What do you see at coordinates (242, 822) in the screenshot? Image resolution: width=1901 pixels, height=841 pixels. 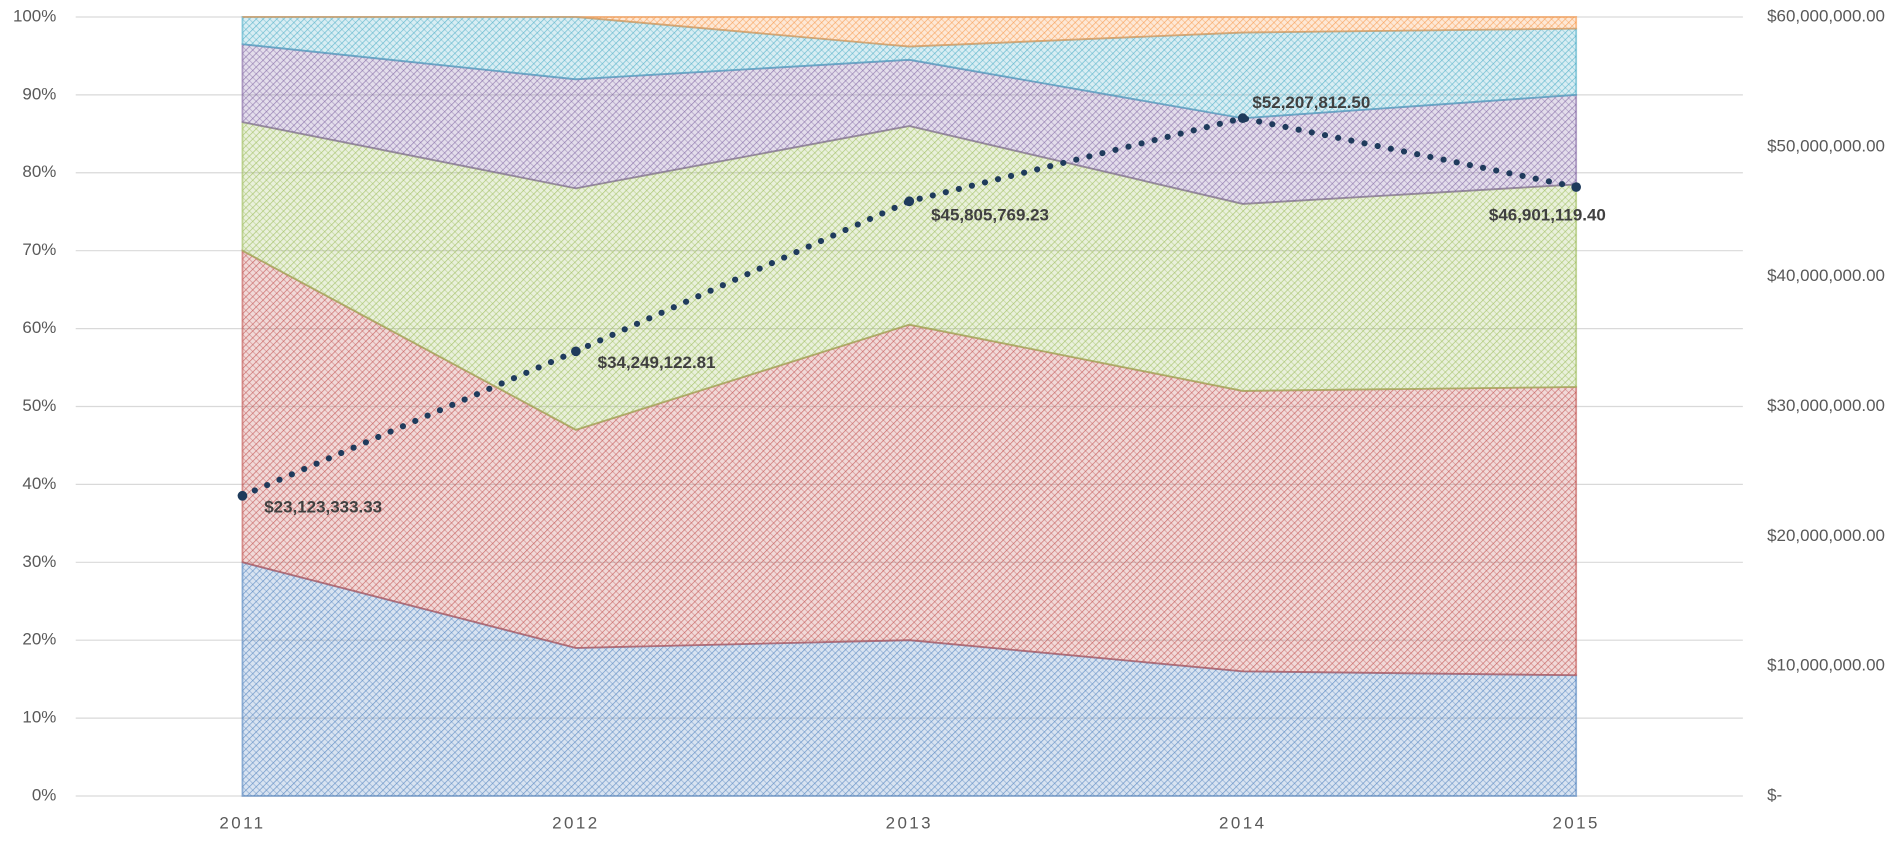 I see `x-tick-label: 2011` at bounding box center [242, 822].